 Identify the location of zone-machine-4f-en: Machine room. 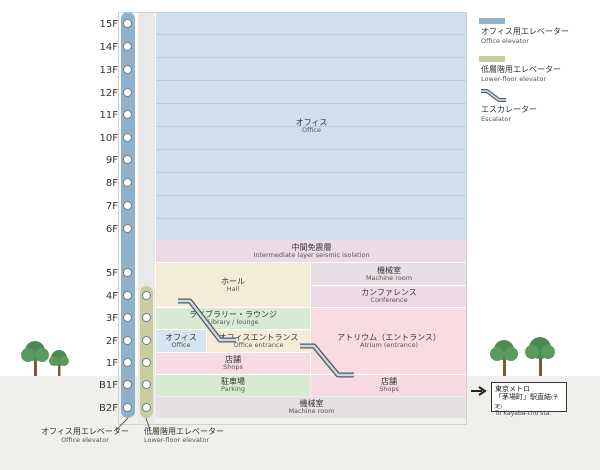
(389, 277).